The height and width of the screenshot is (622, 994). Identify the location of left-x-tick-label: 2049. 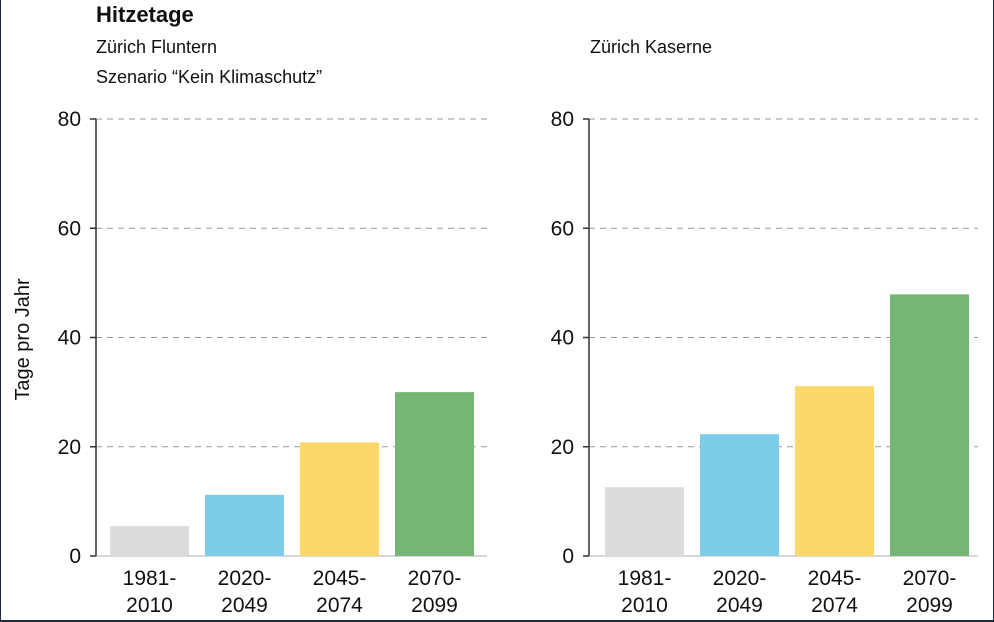
(244, 605).